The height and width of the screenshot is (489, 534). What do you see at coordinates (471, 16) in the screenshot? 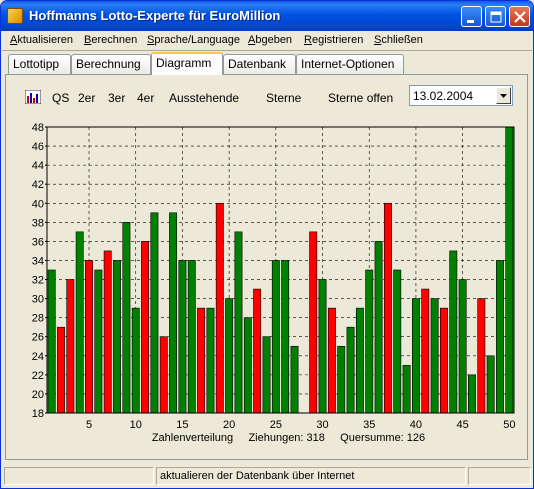
I see `minimize-button` at bounding box center [471, 16].